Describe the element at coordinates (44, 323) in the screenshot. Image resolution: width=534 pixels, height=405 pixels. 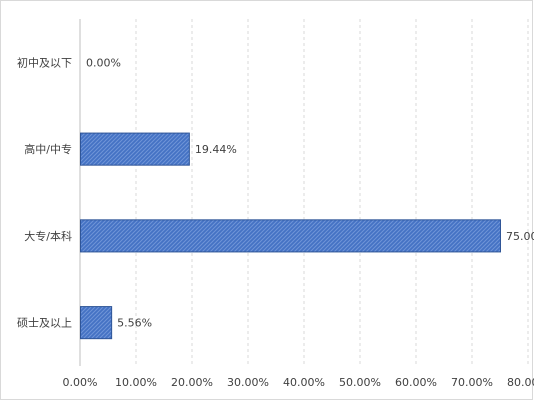
I see `category-label: 硕士及以上` at that location.